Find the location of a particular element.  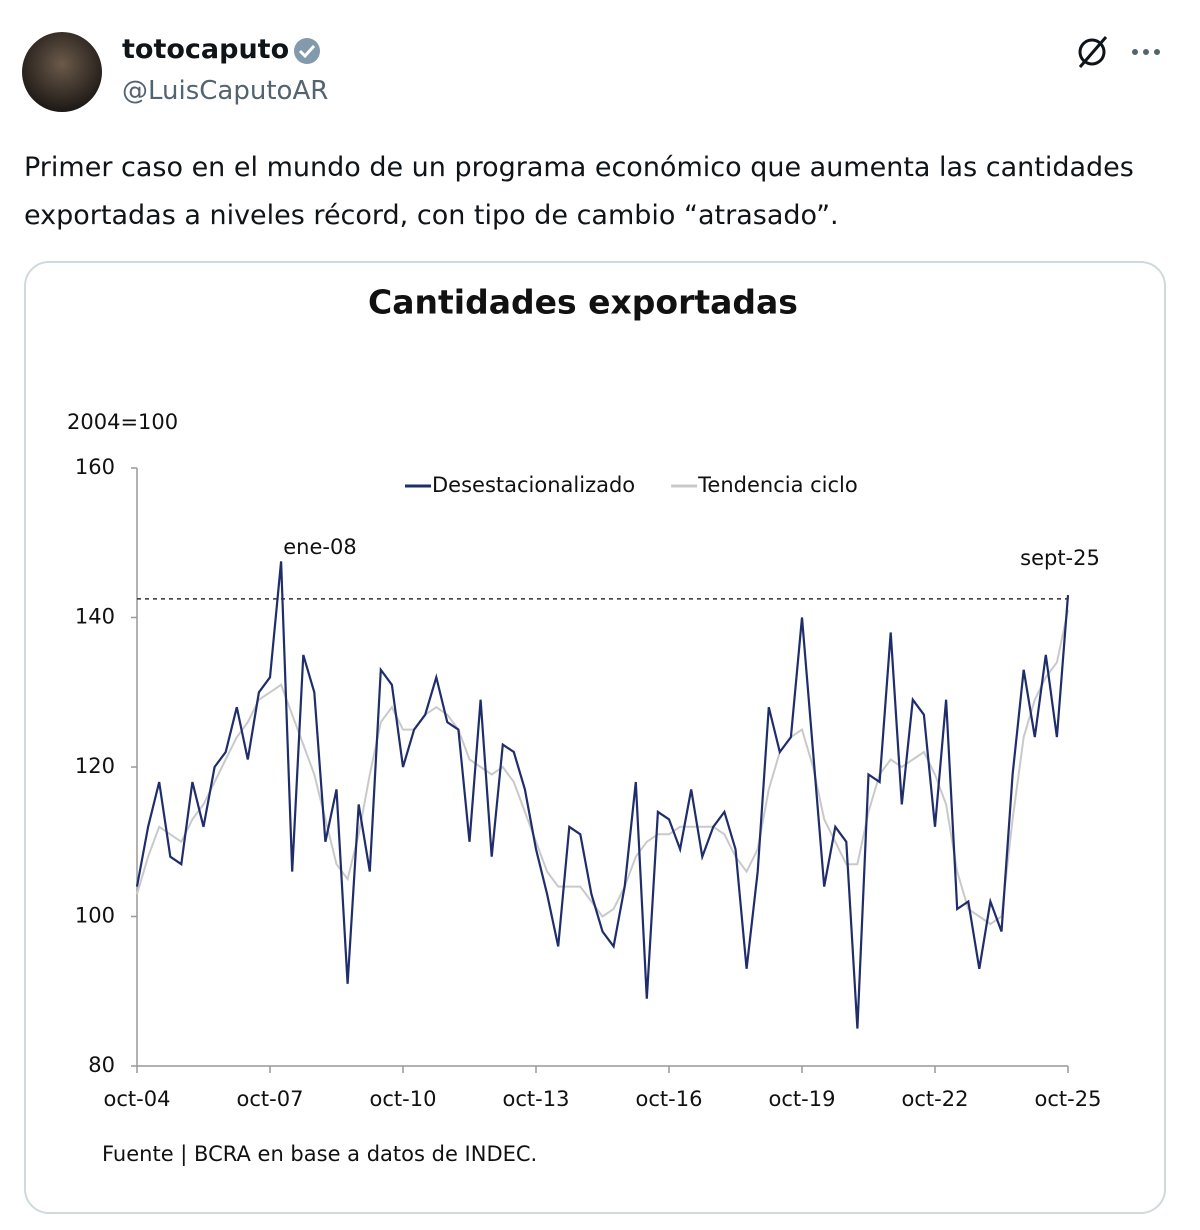

x-tick-label: oct-19 is located at coordinates (802, 1099).